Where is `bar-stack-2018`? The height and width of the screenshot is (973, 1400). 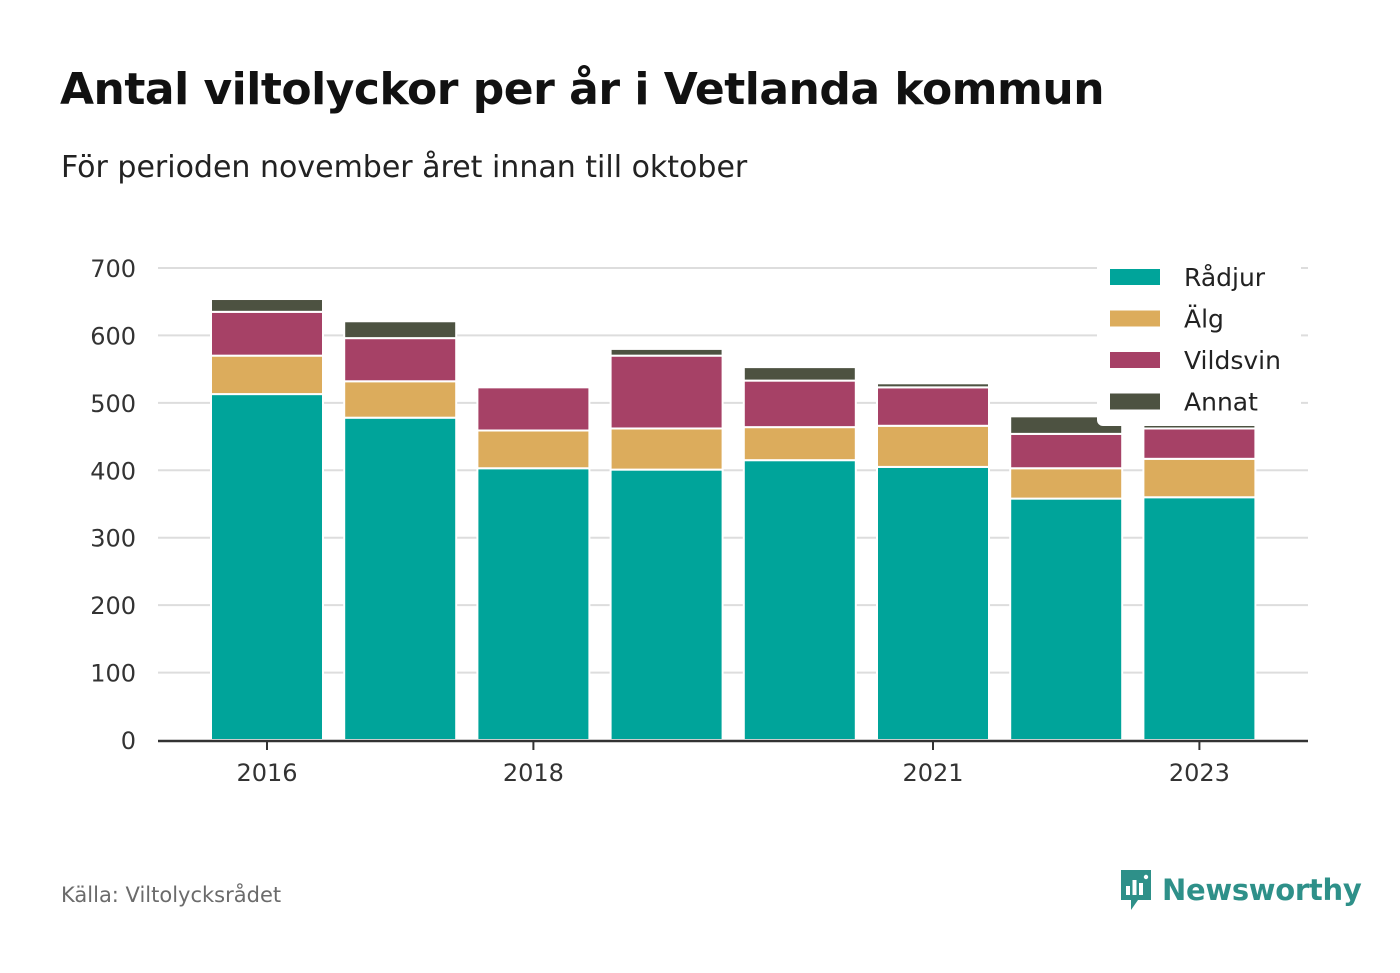 bar-stack-2018 is located at coordinates (533, 563).